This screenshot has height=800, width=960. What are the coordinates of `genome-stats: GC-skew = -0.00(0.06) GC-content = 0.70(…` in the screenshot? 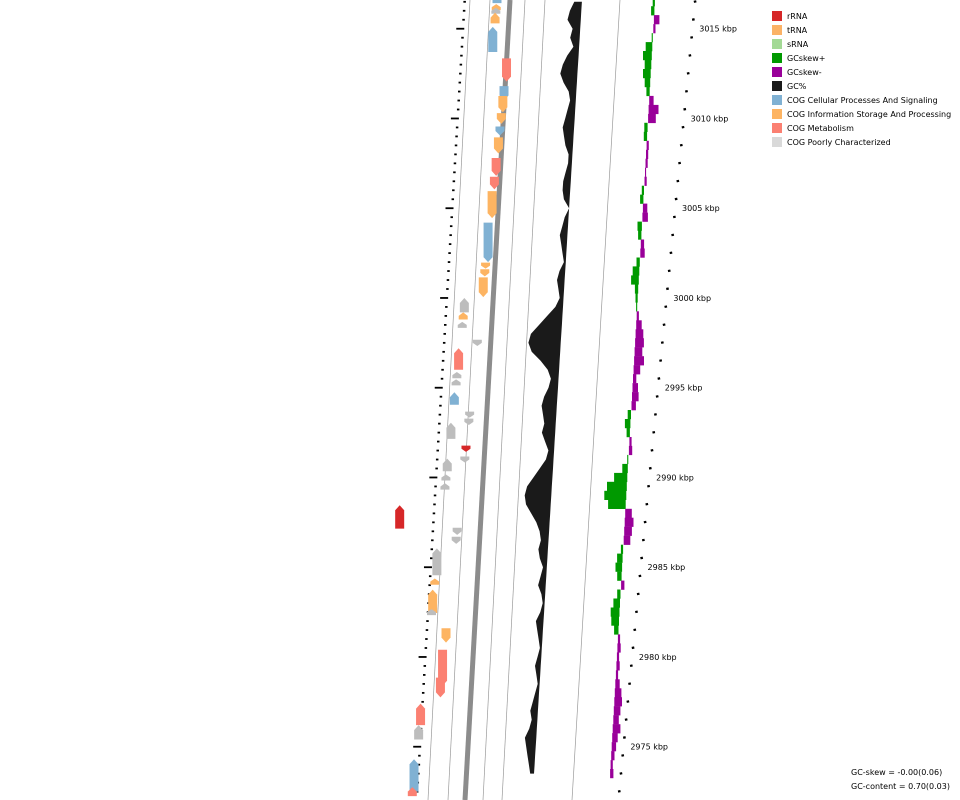 It's located at (903, 780).